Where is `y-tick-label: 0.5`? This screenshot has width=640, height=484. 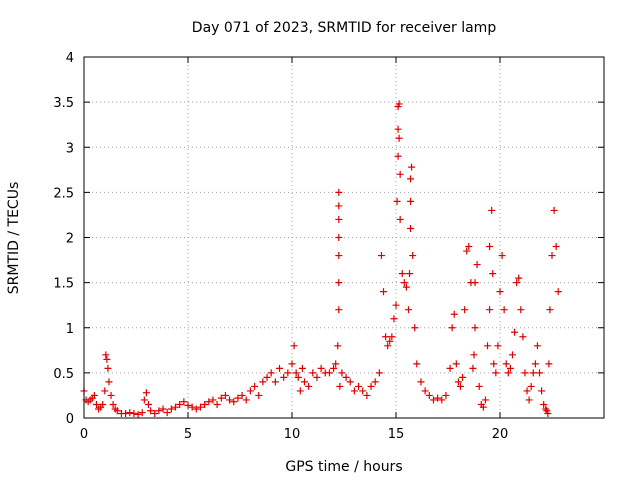 y-tick-label: 0.5 is located at coordinates (63, 374).